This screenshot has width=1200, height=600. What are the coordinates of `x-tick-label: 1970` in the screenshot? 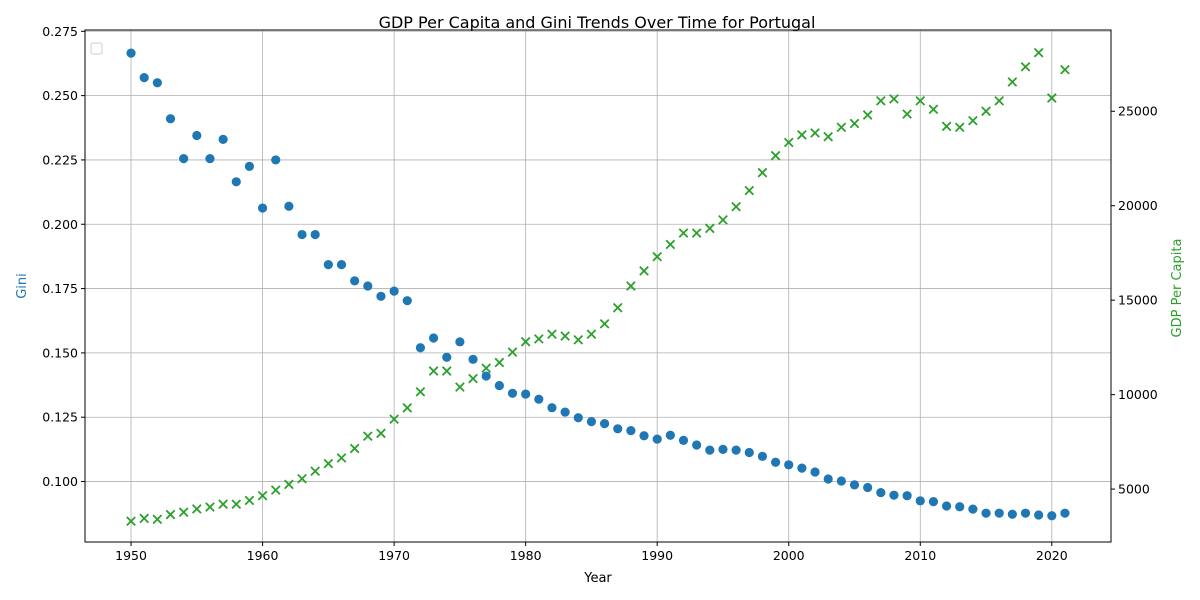 It's located at (394, 555).